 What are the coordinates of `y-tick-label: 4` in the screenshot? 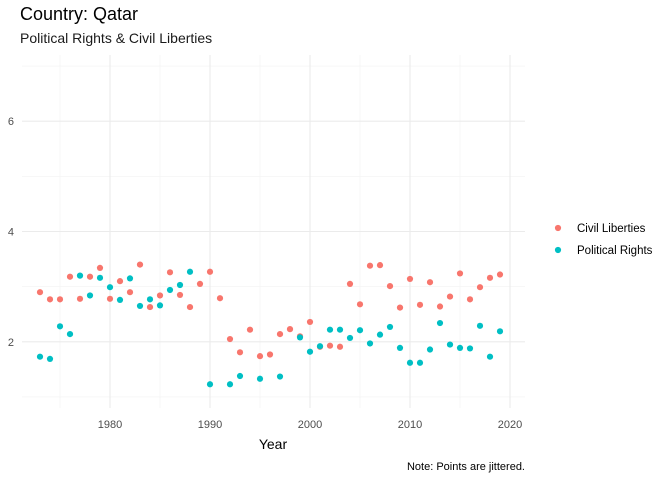 It's located at (11, 233).